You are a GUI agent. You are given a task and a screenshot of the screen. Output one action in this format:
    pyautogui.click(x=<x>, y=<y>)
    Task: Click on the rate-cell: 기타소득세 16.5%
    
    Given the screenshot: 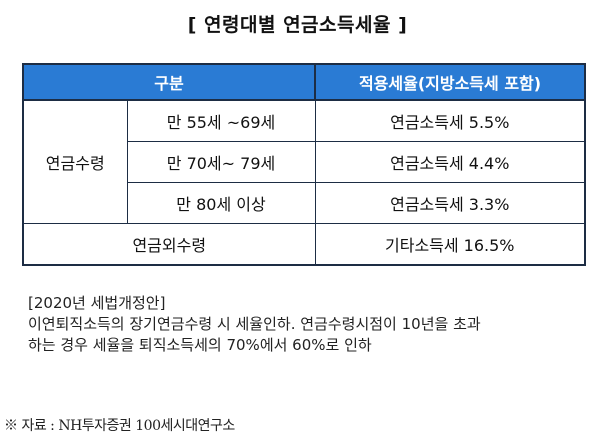 What is the action you would take?
    pyautogui.click(x=450, y=244)
    